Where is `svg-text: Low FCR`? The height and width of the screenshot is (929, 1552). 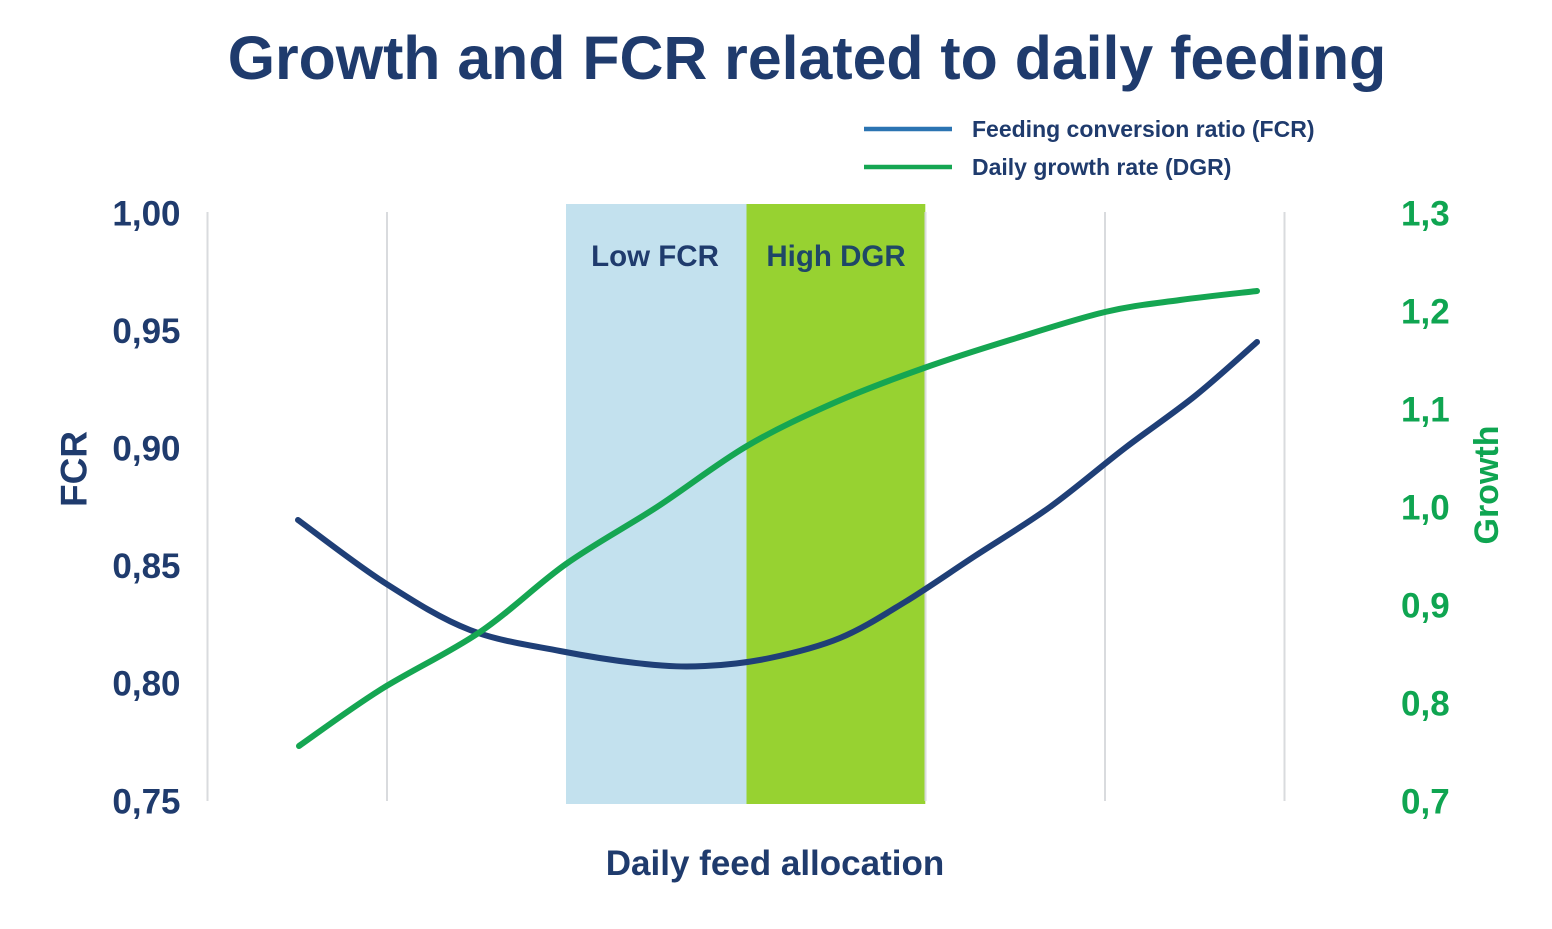
svg-text: Low FCR is located at coordinates (655, 256).